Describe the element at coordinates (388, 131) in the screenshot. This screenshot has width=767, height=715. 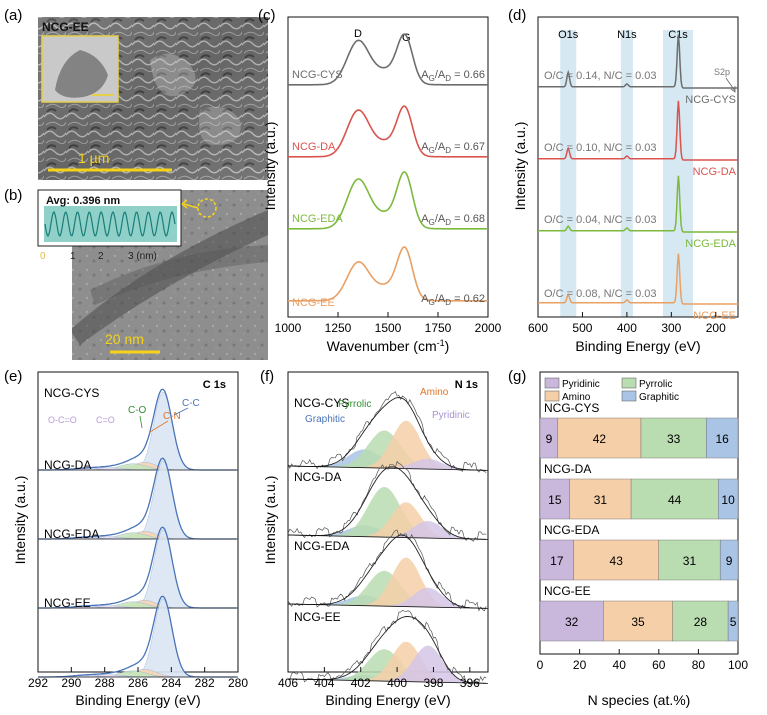
I see `raman-curve-ncg-da` at that location.